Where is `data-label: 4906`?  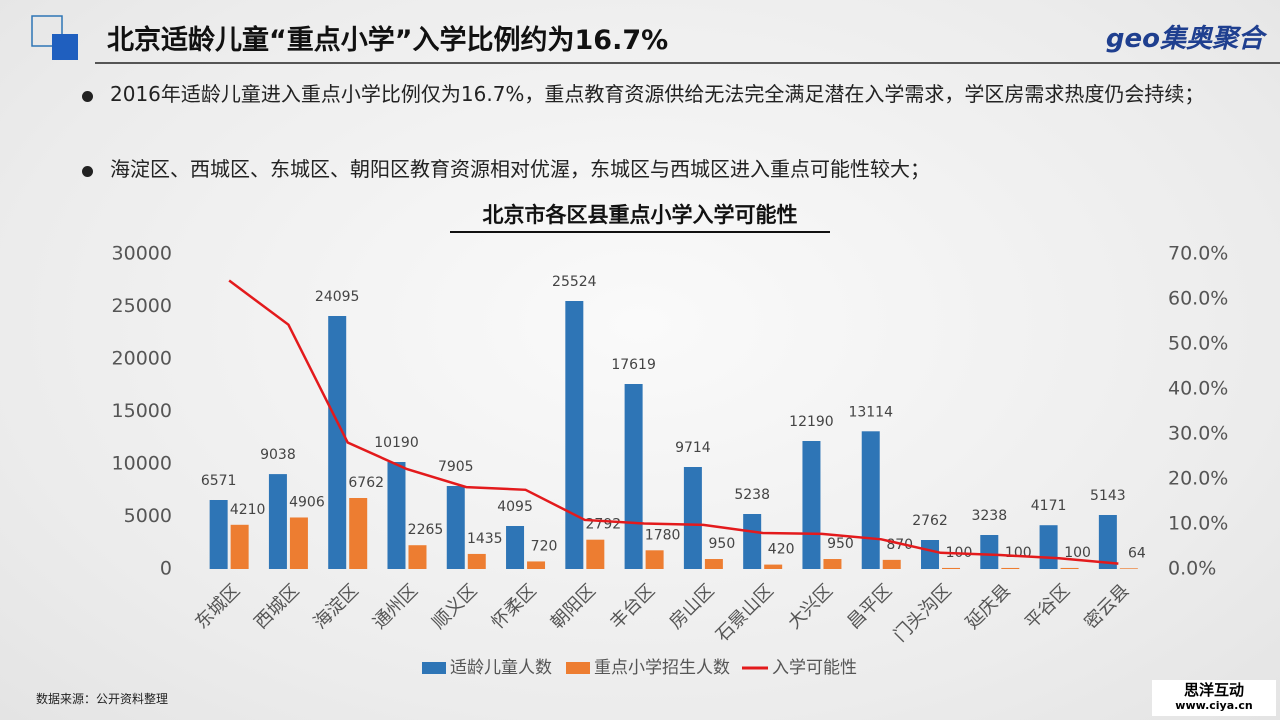 data-label: 4906 is located at coordinates (307, 502).